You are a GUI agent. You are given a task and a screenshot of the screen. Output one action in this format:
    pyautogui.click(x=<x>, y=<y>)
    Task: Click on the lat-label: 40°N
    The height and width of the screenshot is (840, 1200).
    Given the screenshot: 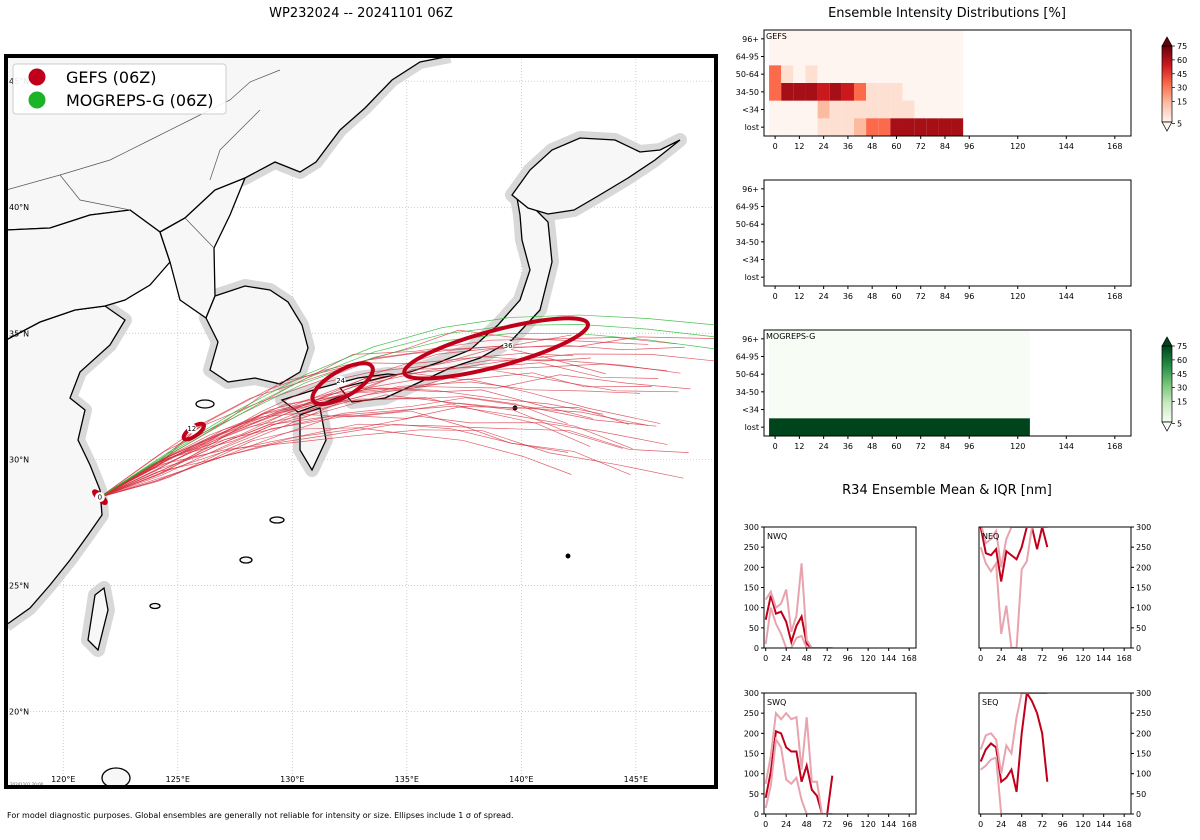 What is the action you would take?
    pyautogui.click(x=19, y=207)
    